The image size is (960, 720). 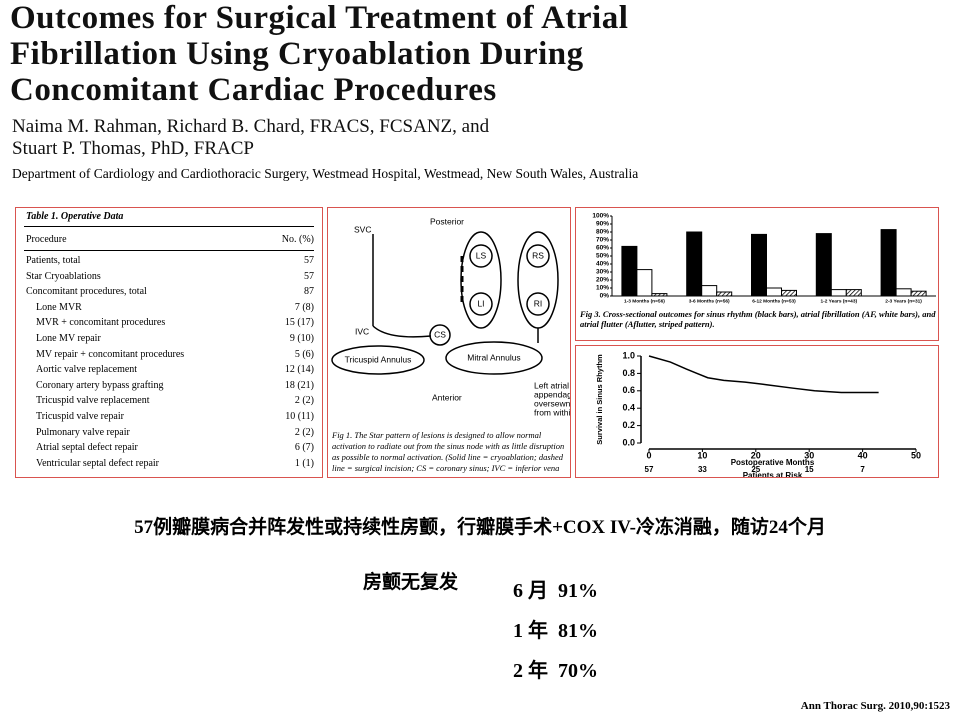 What do you see at coordinates (628, 390) in the screenshot?
I see `y-tick-label: 0.6` at bounding box center [628, 390].